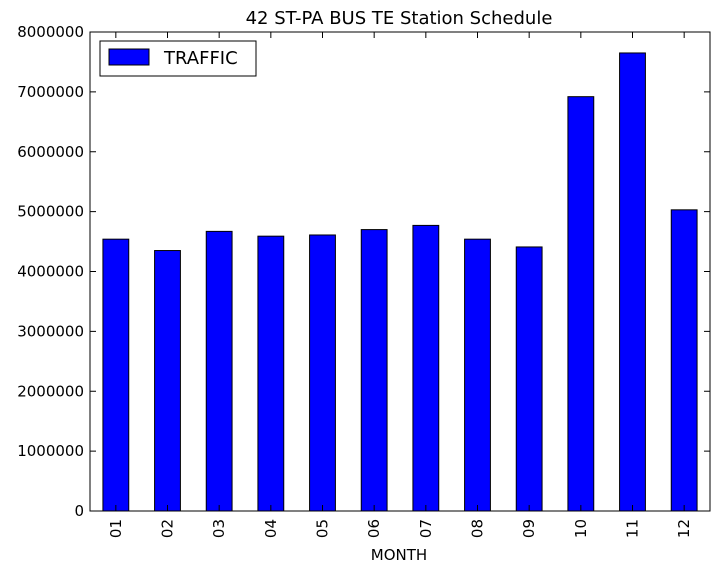  I want to click on y-tick-label: 7000000, so click(50, 92).